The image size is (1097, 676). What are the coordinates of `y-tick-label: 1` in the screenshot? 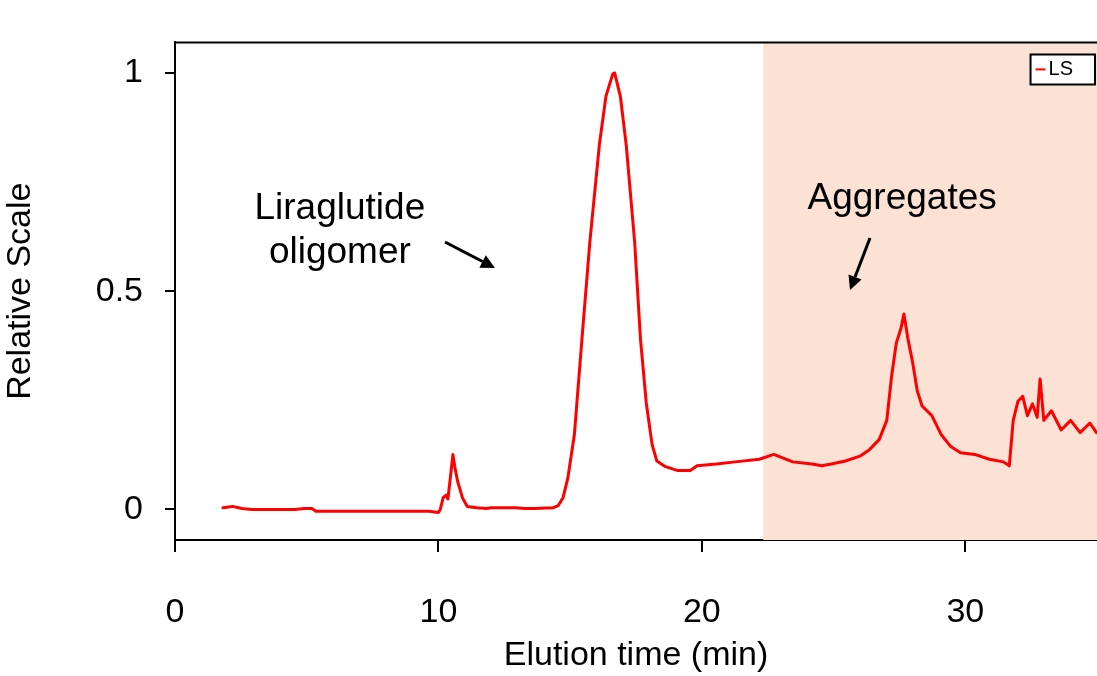 It's located at (133, 70).